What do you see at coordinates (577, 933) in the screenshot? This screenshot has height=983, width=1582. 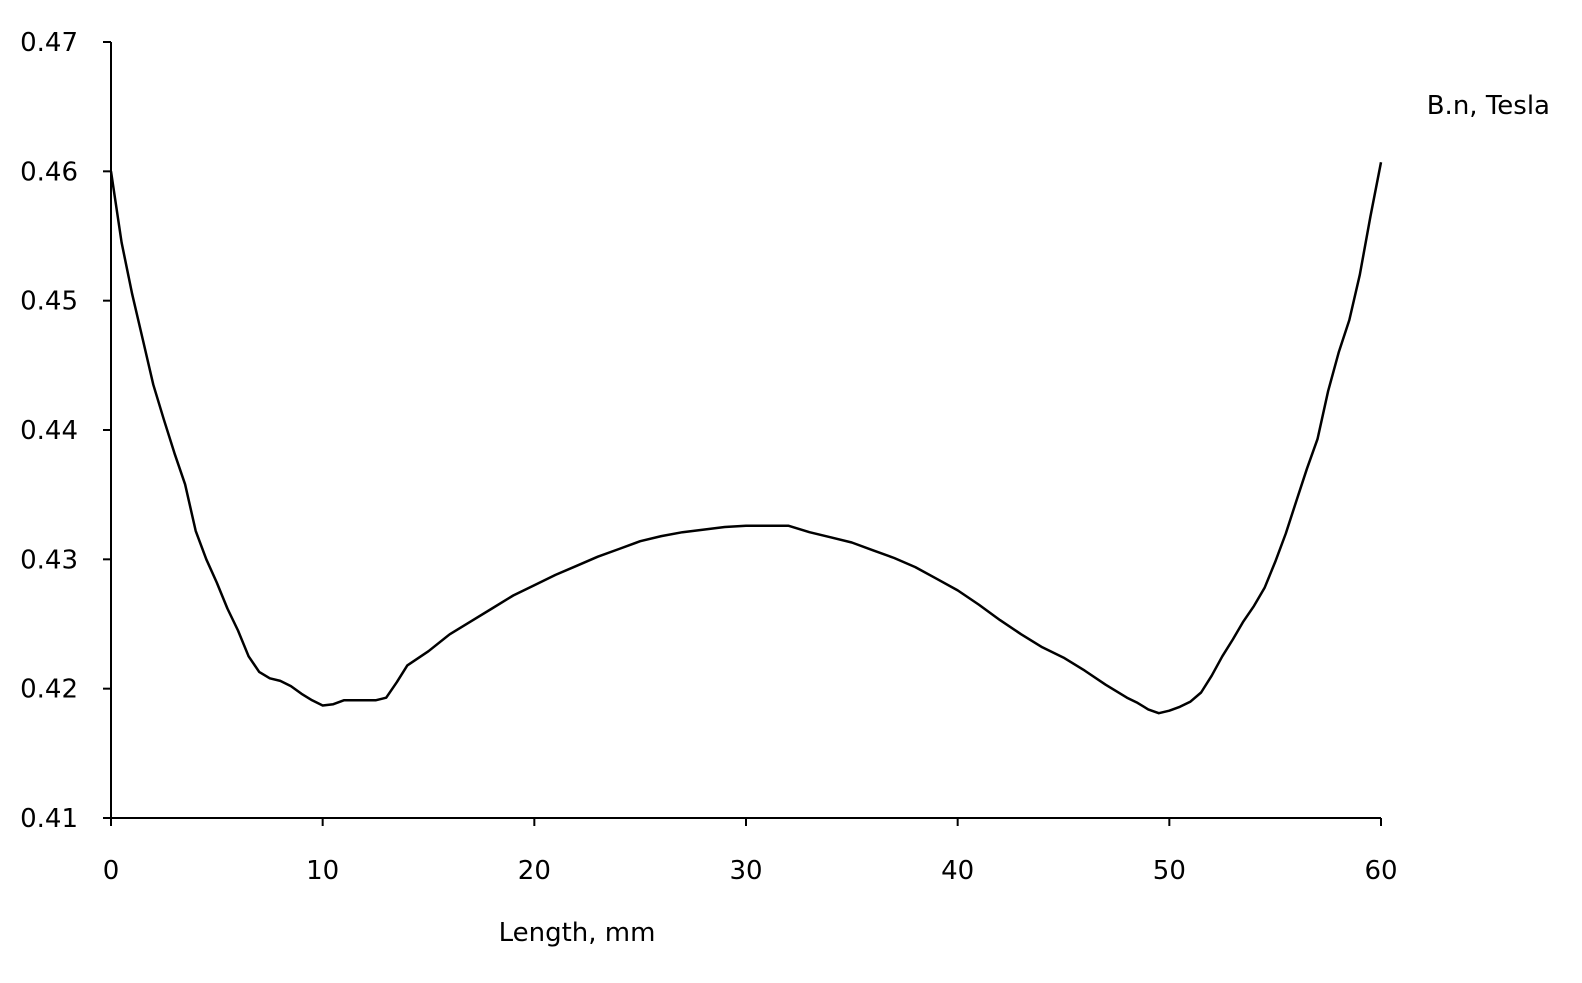 I see `x-axis-title: Length, mm` at bounding box center [577, 933].